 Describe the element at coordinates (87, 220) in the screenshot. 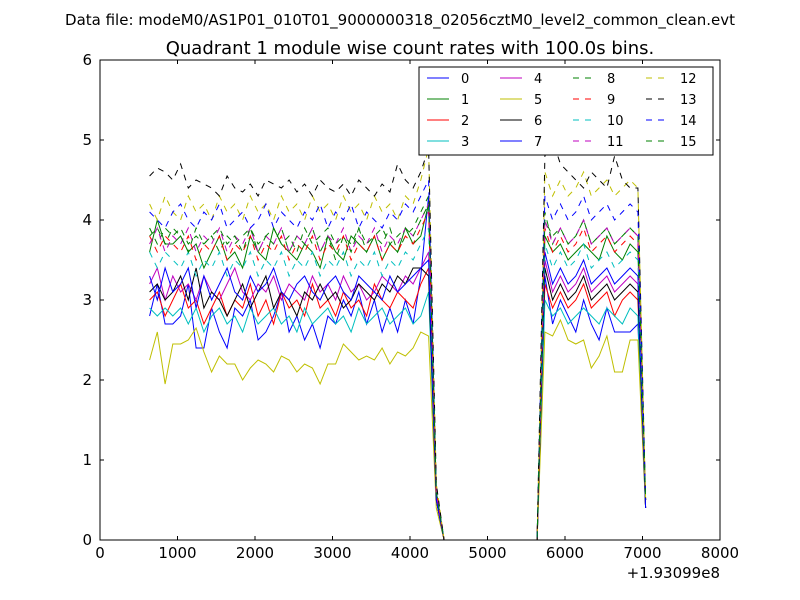

I see `y-tick-label: 4` at that location.